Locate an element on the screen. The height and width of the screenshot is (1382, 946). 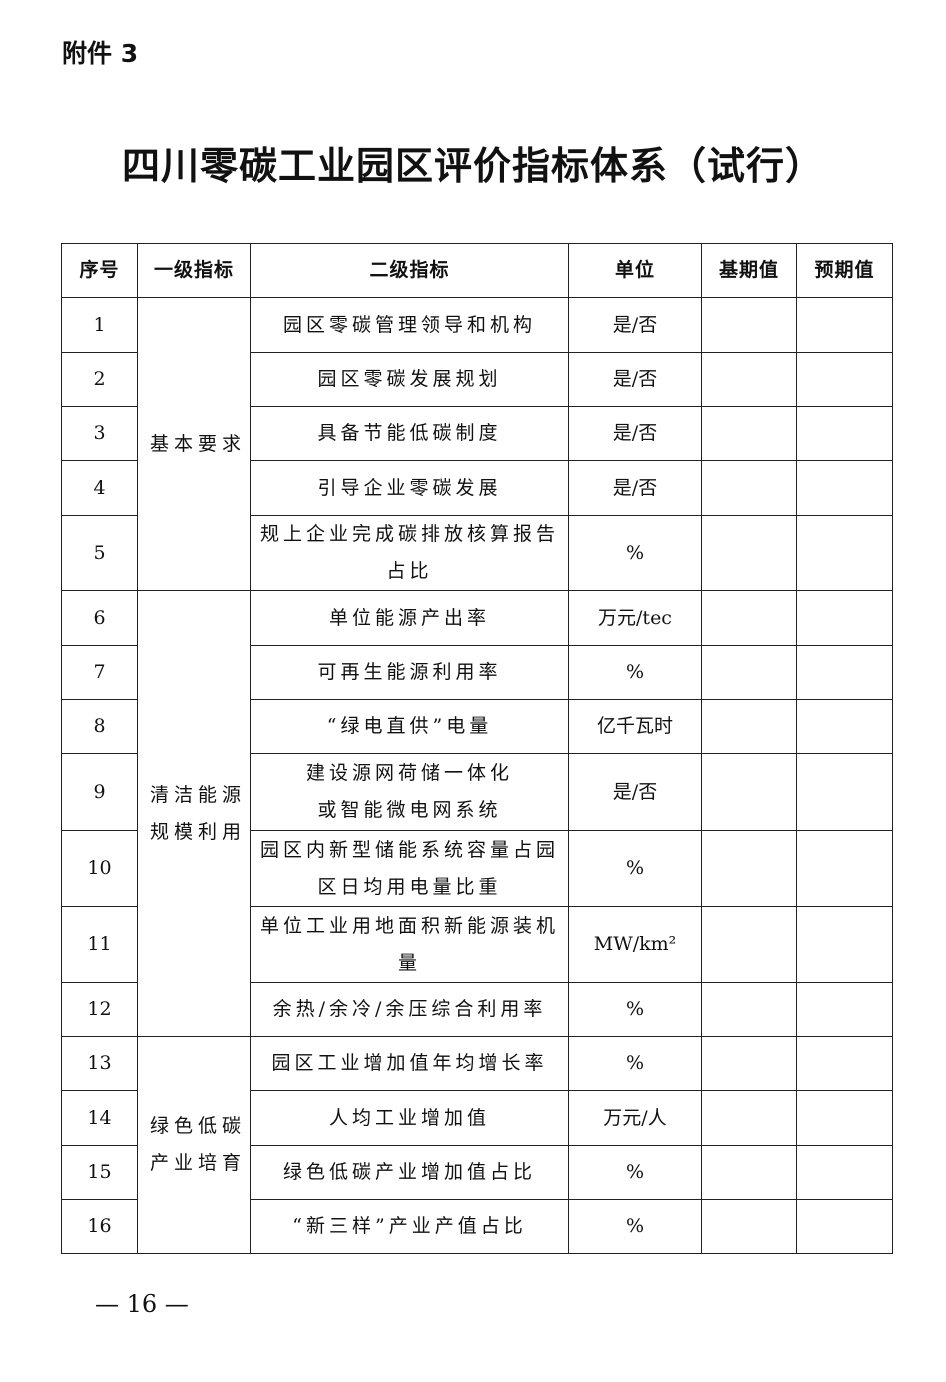
table-row: 5 规上企业完成碳排放核算报告 占比% is located at coordinates (477, 553).